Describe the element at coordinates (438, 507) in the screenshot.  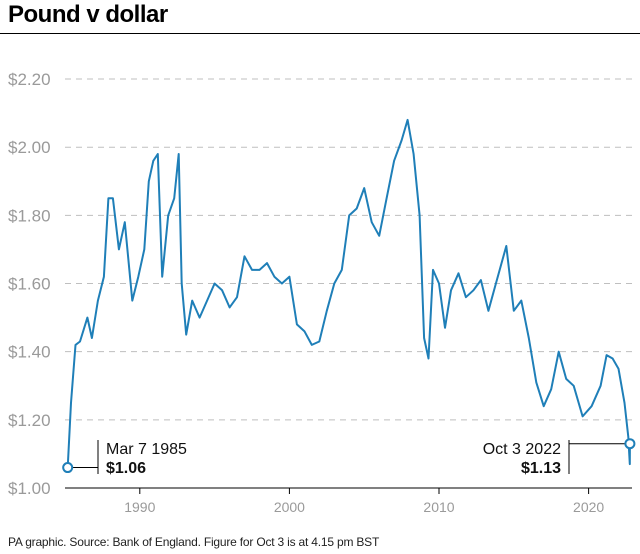
I see `x-tick-label: 2010` at that location.